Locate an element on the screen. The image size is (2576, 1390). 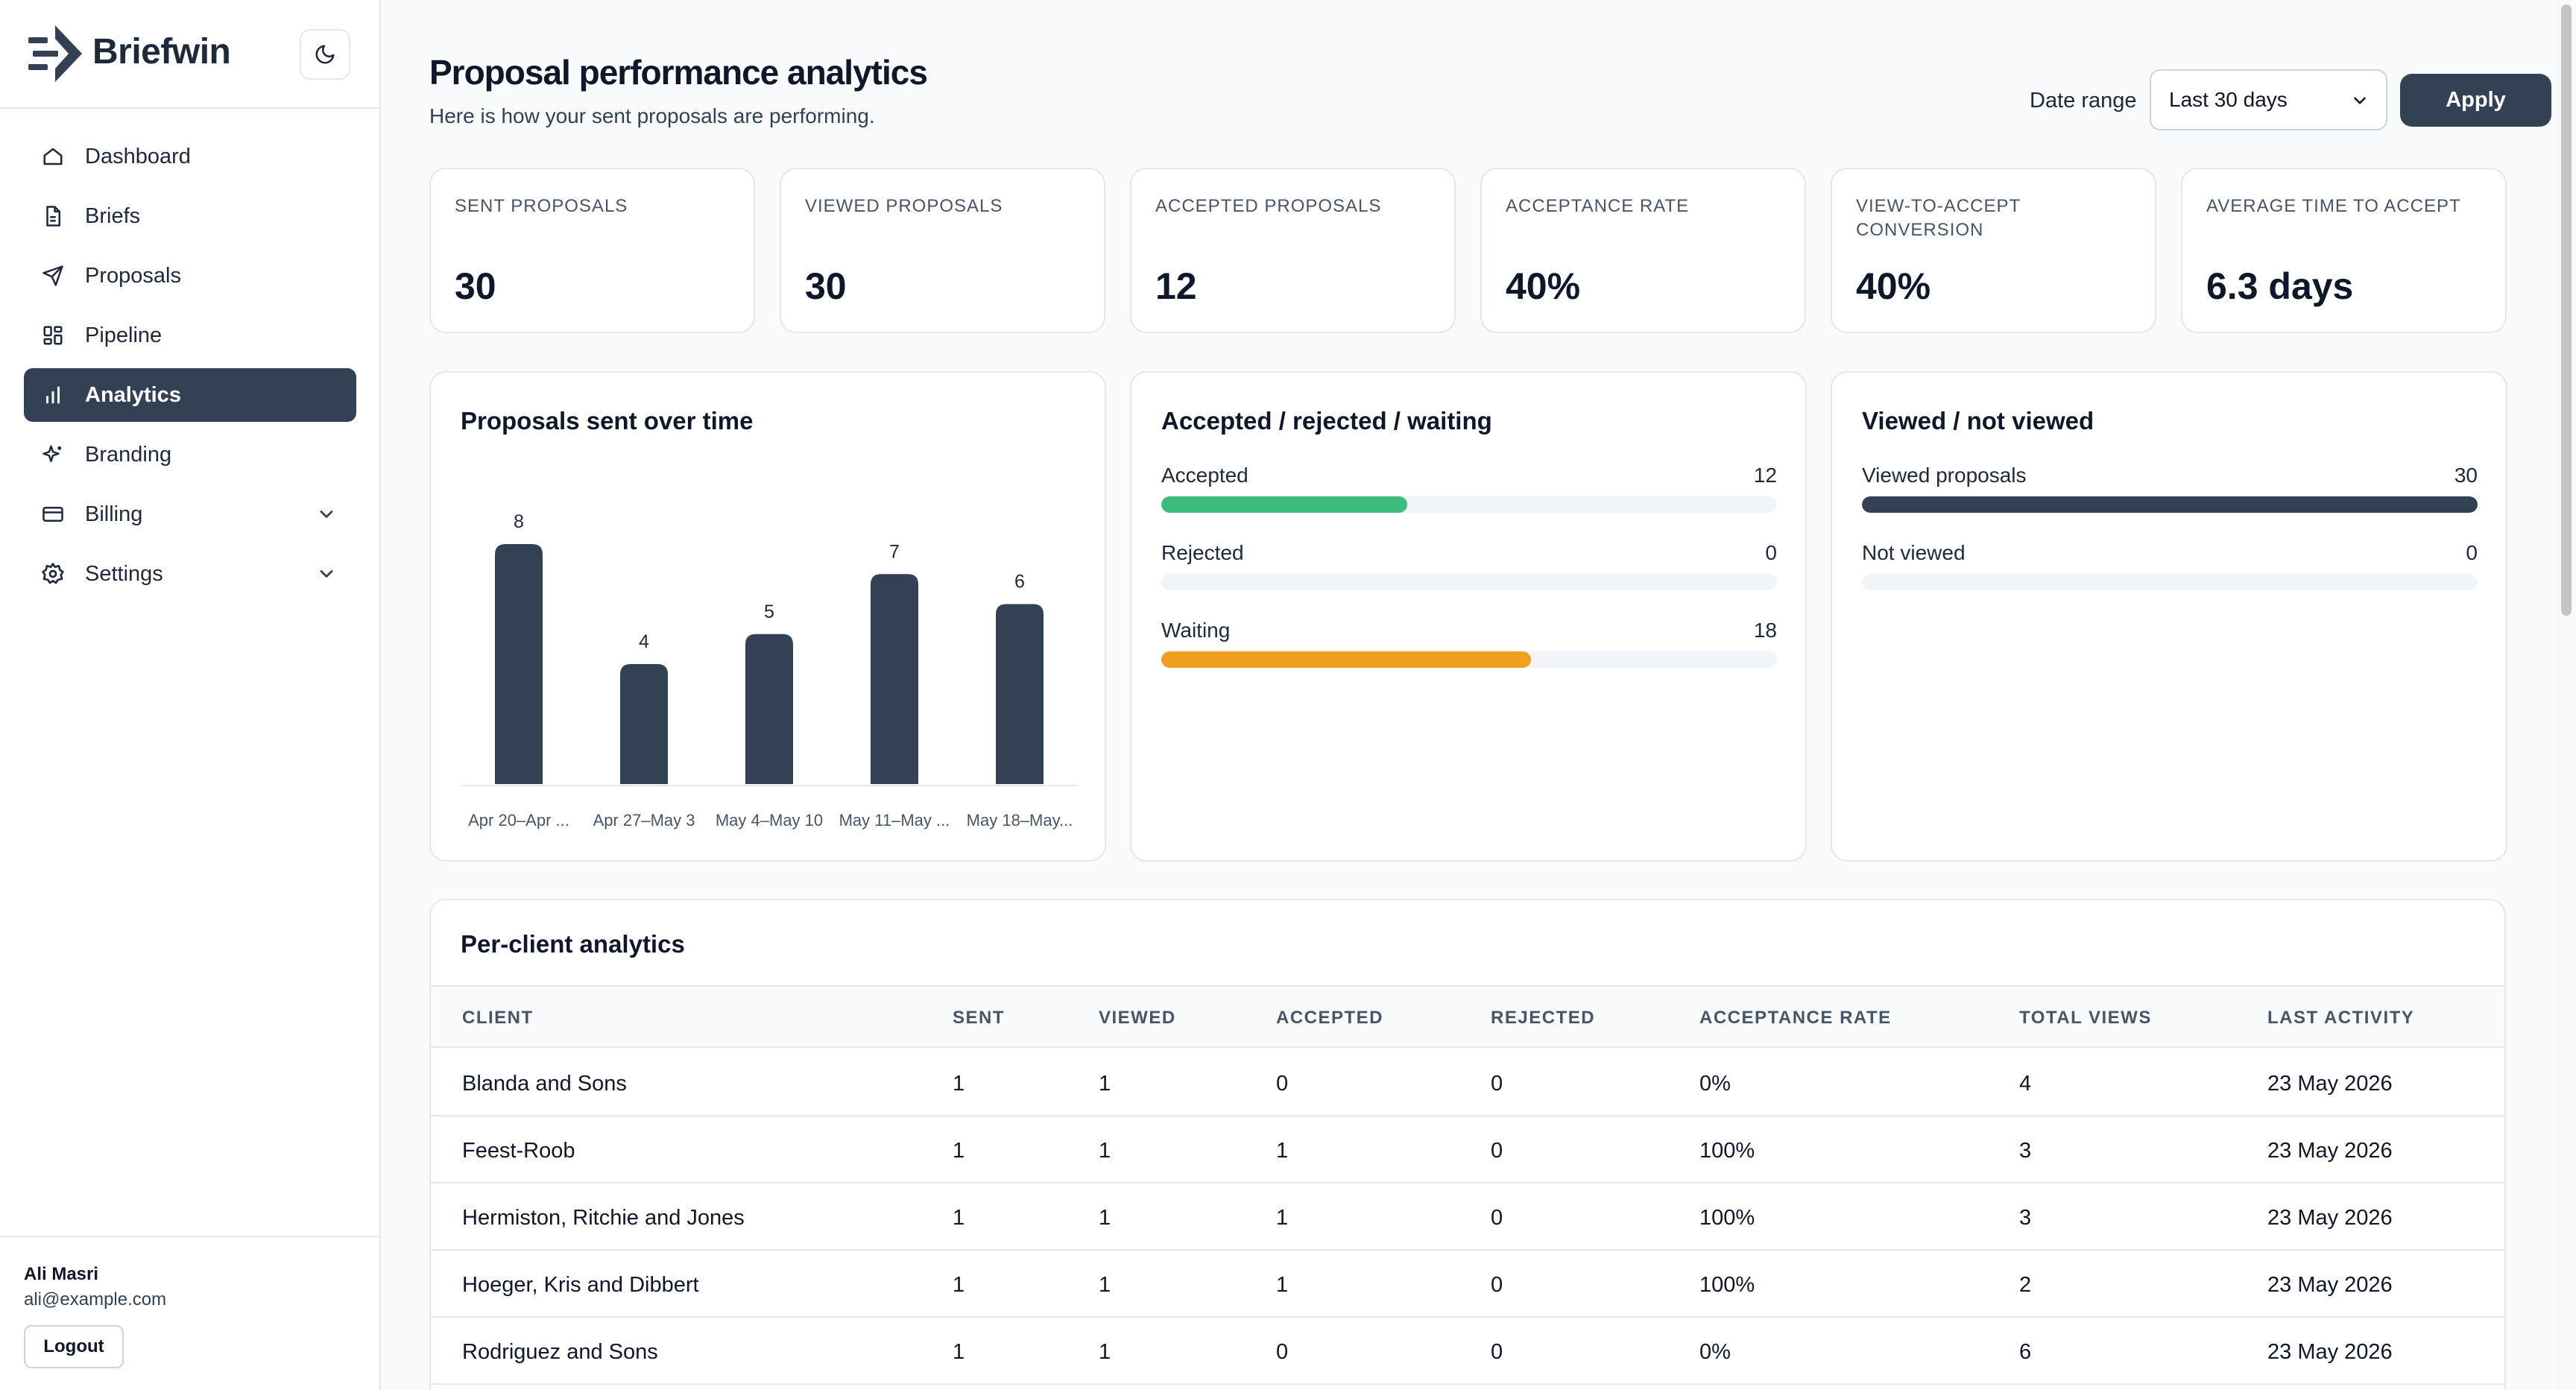
column-header-accepted: ACCEPTED is located at coordinates (1330, 1018).